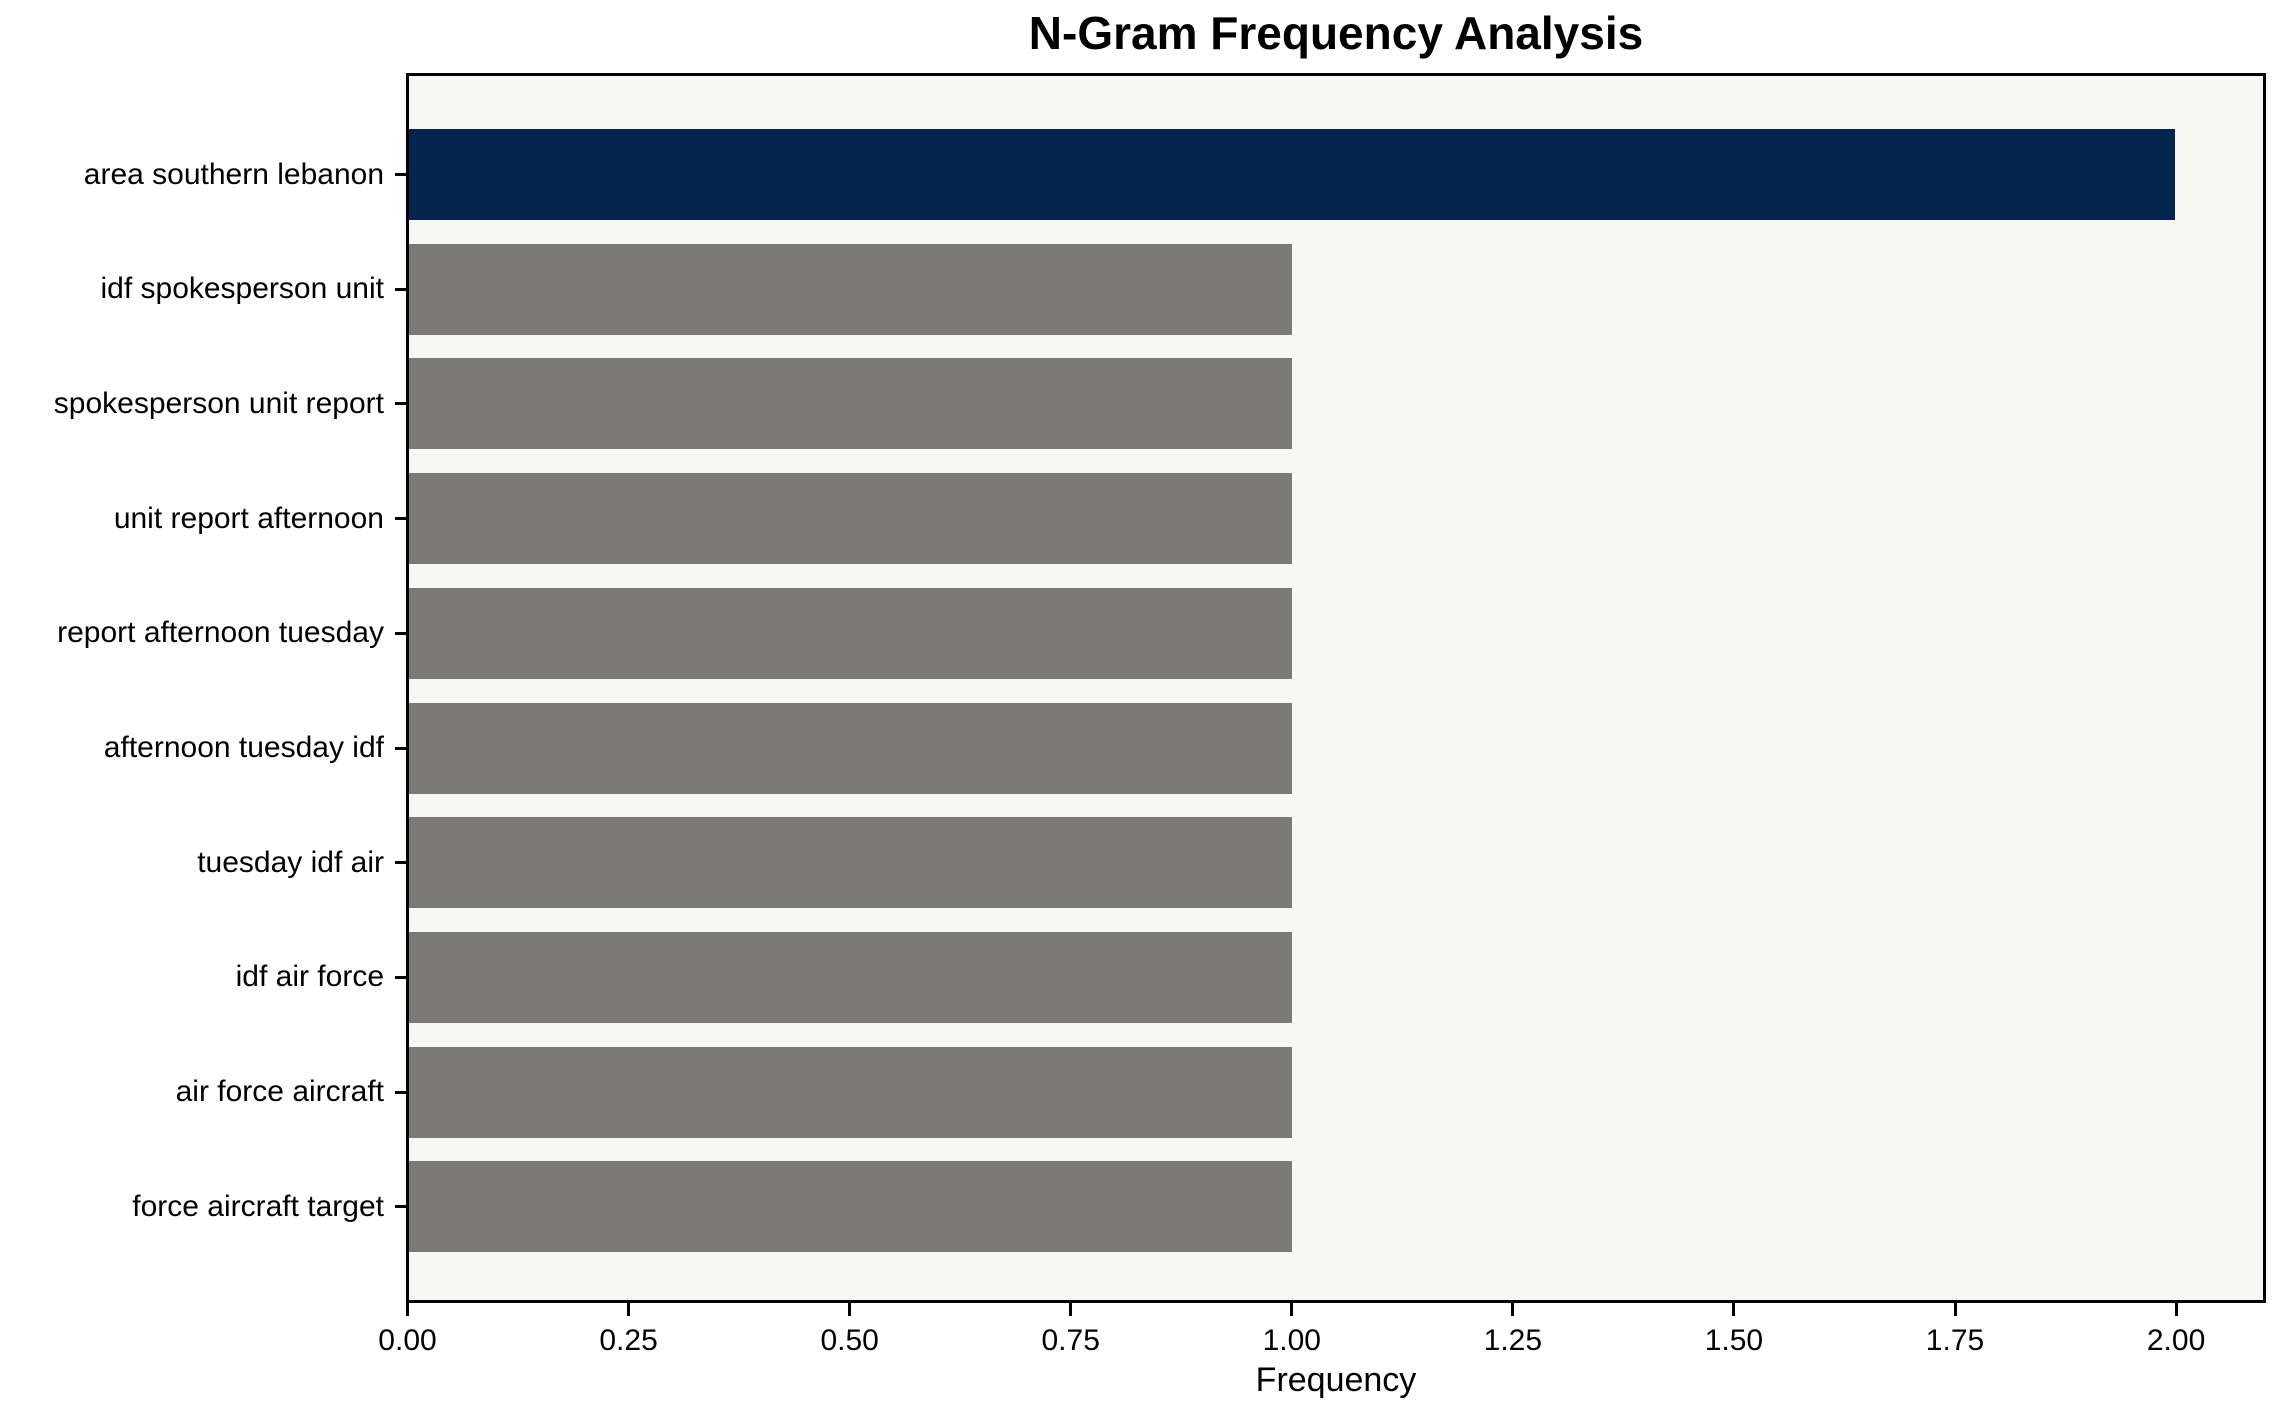  What do you see at coordinates (243, 747) in the screenshot?
I see `y-tick-label: afternoon tuesday idf` at bounding box center [243, 747].